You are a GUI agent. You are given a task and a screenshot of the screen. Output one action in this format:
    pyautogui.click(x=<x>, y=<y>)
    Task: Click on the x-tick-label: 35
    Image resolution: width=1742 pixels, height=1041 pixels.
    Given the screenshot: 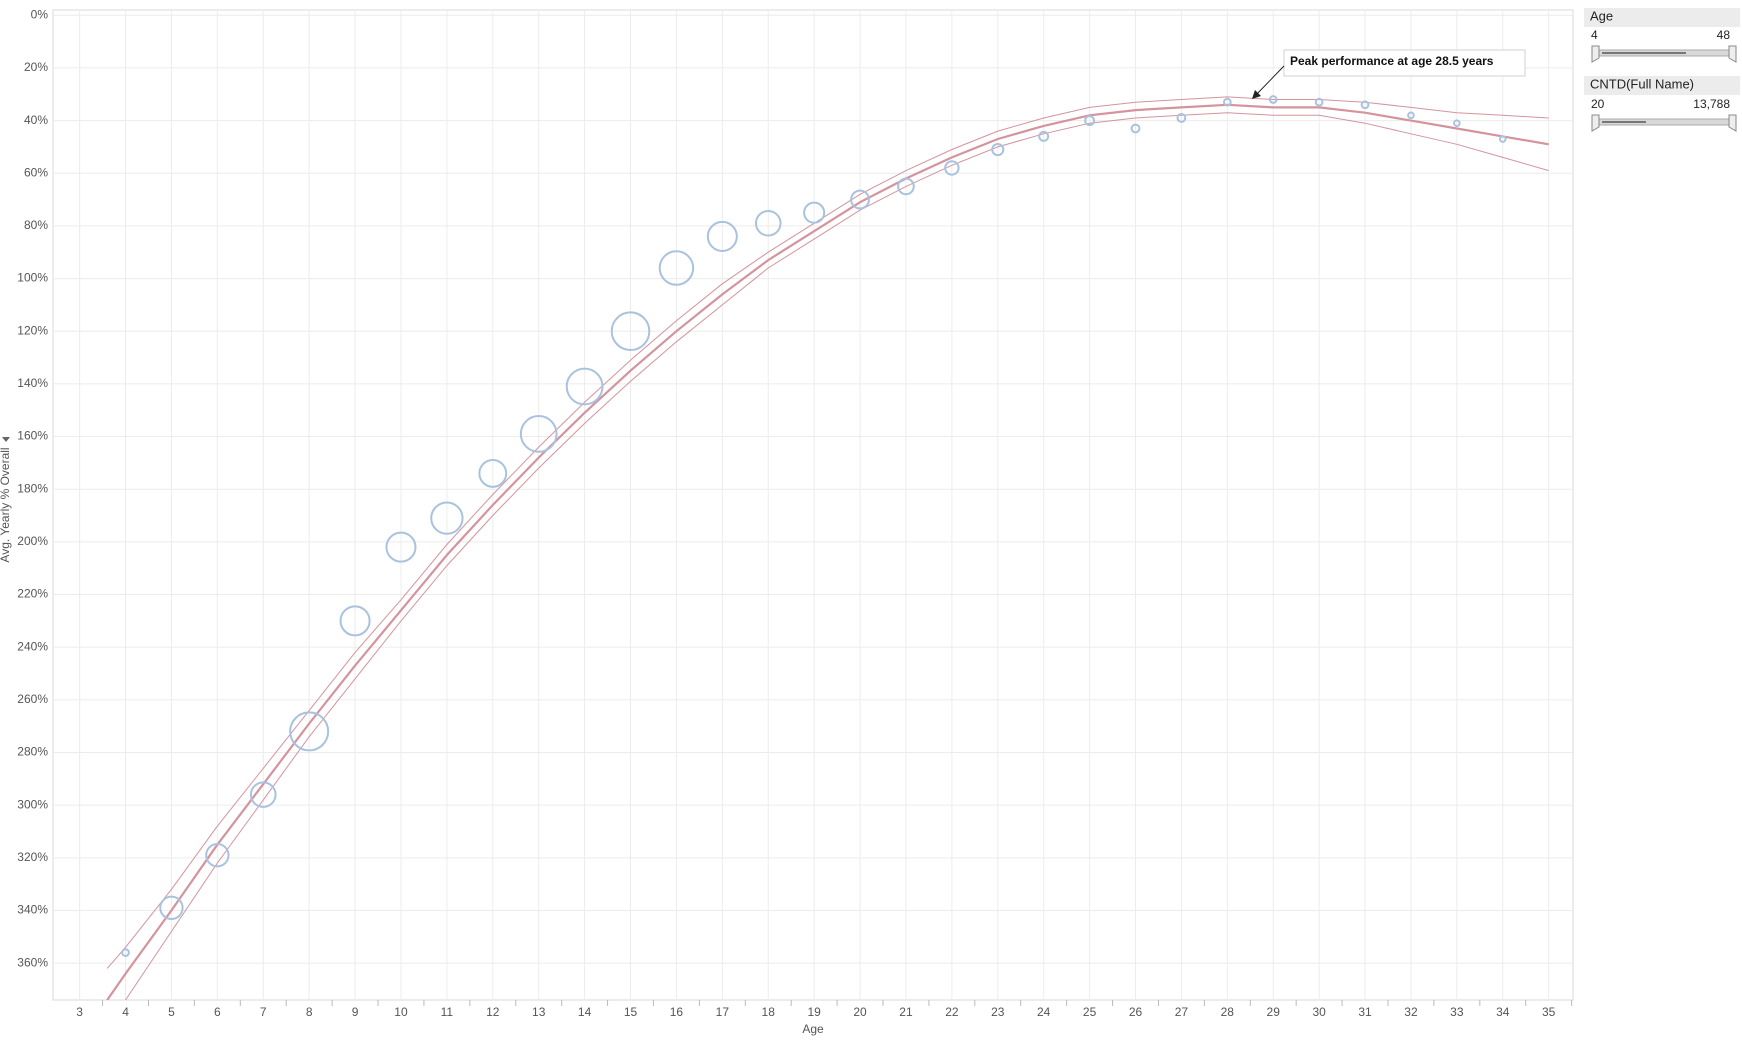 What is the action you would take?
    pyautogui.click(x=1549, y=1012)
    